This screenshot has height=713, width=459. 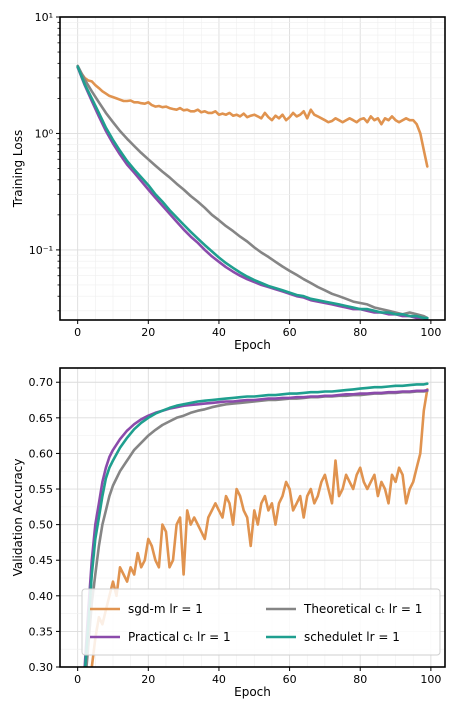 What do you see at coordinates (360, 679) in the screenshot?
I see `acc-xtick-label: 80` at bounding box center [360, 679].